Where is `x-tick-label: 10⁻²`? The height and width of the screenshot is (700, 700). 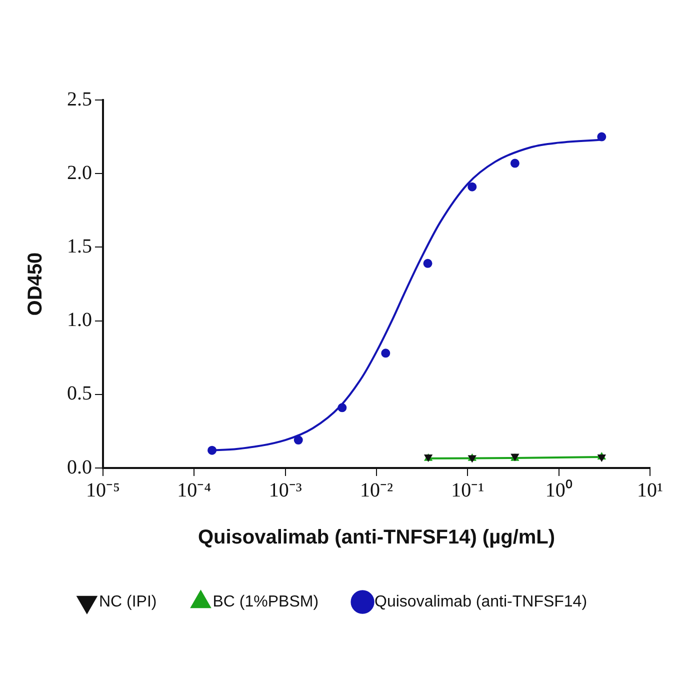
x-tick-label: 10⁻² is located at coordinates (376, 490).